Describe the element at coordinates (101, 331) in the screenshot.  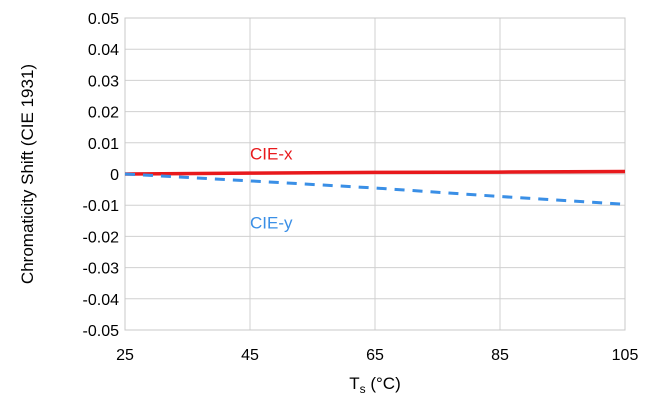
I see `y-tick-label: -0.05` at that location.